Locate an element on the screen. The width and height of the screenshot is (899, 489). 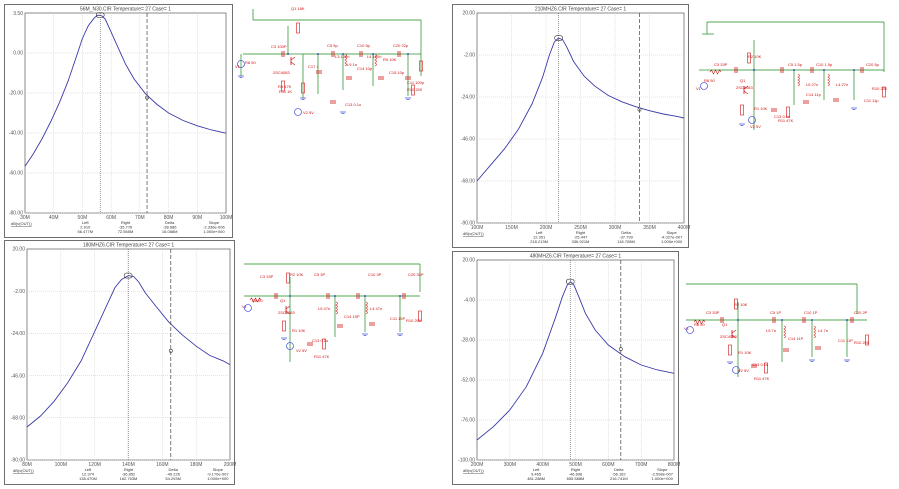
y-tick-label: -46.00 is located at coordinates (468, 140).